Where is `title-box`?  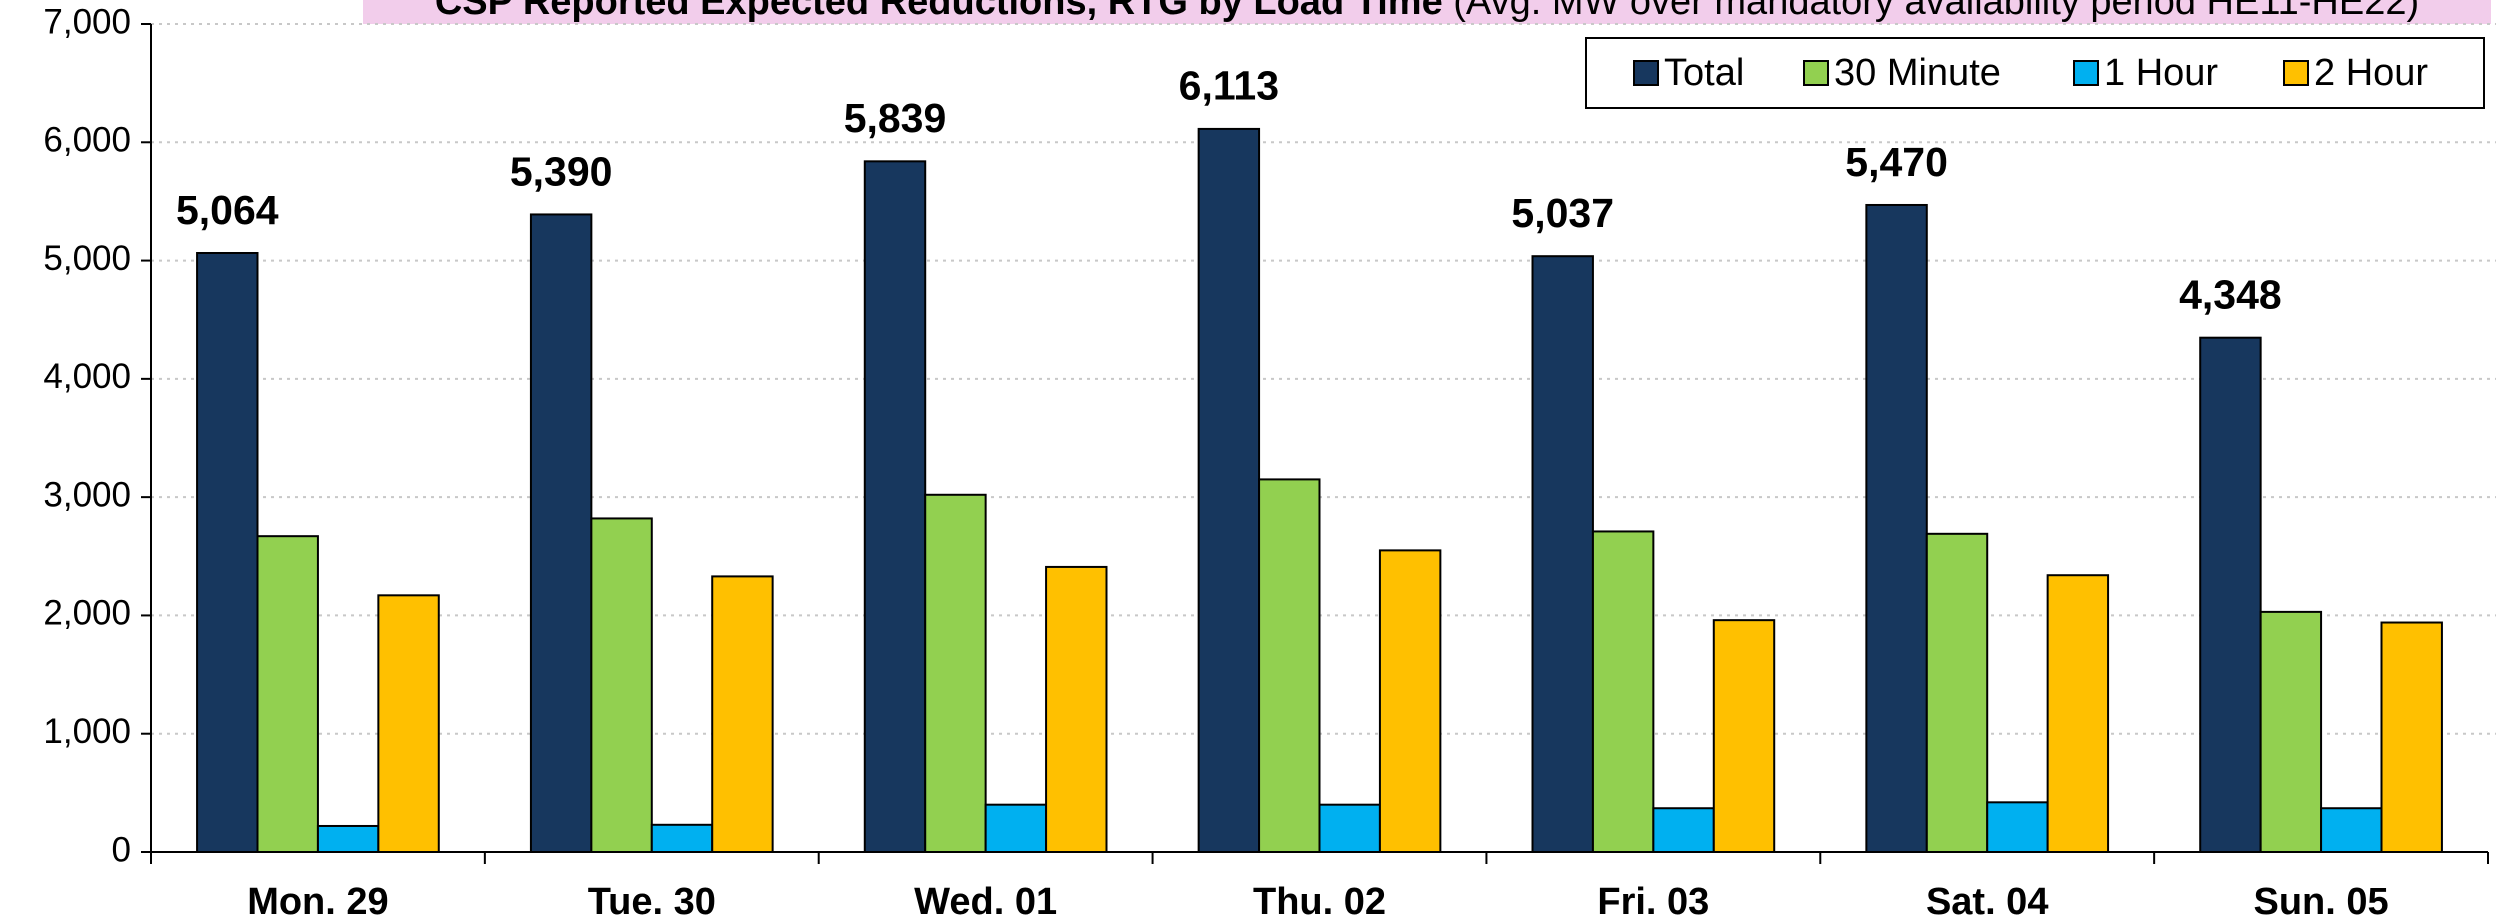 title-box is located at coordinates (1427, 12).